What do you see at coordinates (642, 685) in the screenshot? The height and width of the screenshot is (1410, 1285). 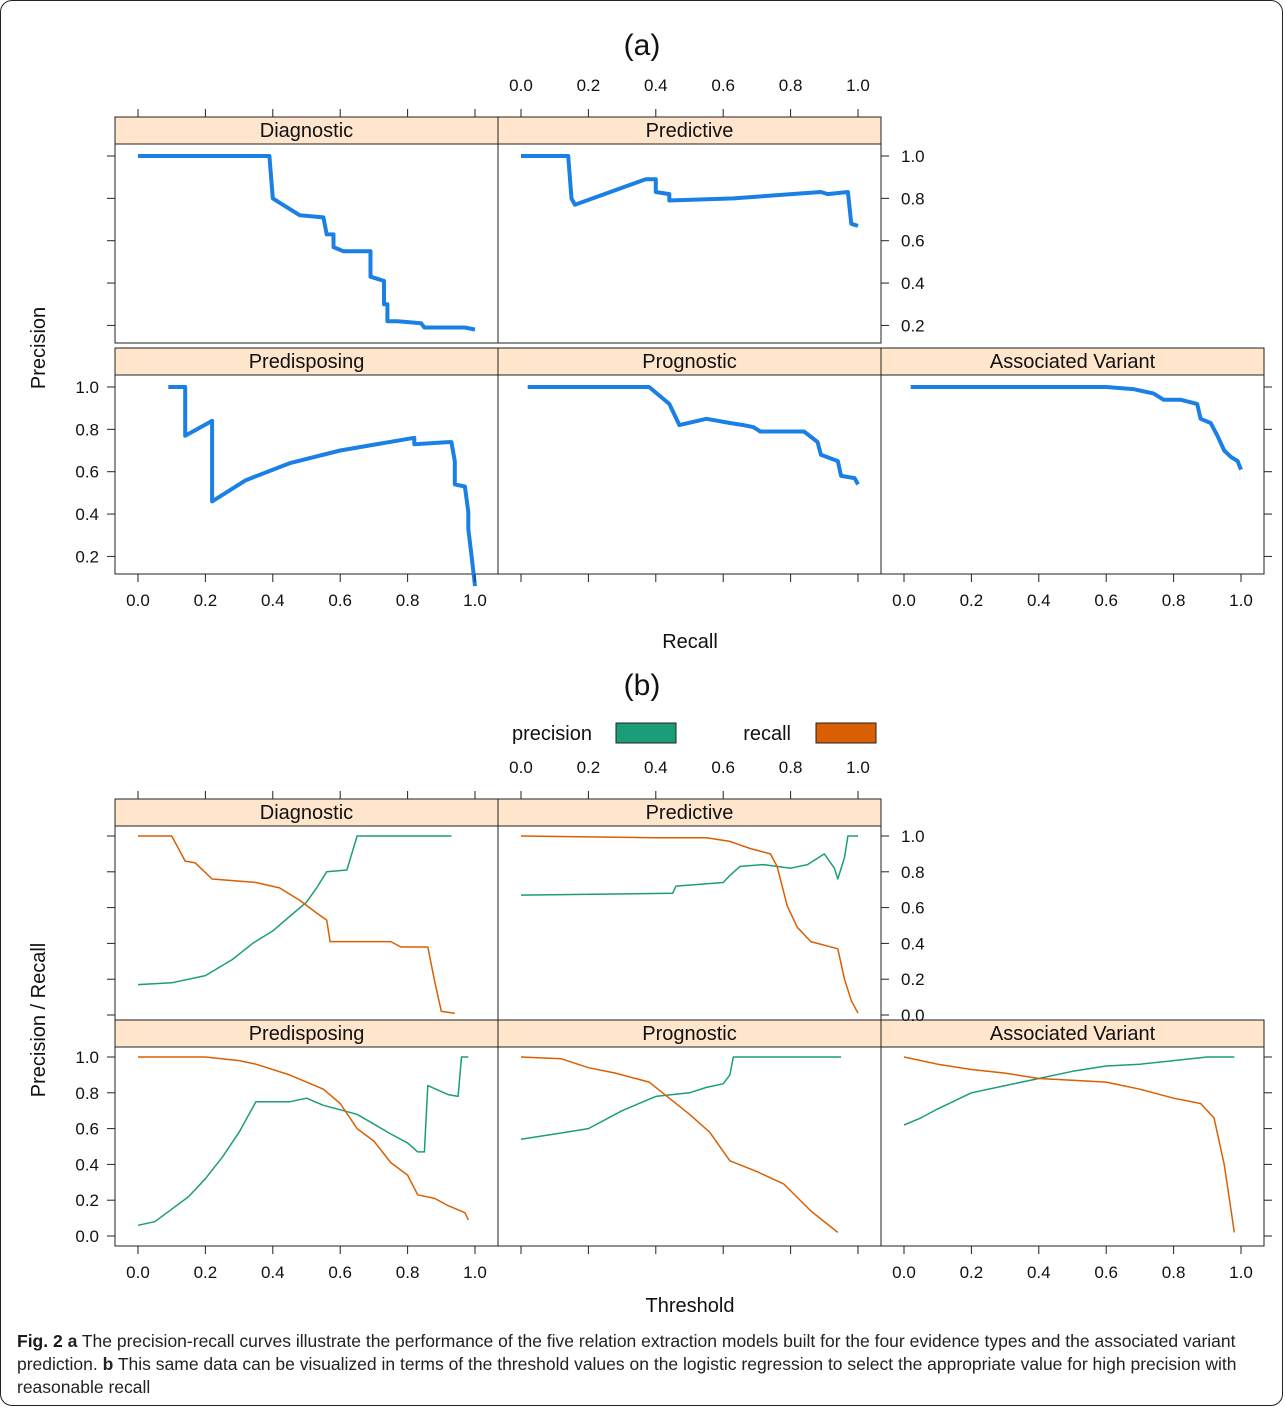 I see `chart-b-title: (b)` at bounding box center [642, 685].